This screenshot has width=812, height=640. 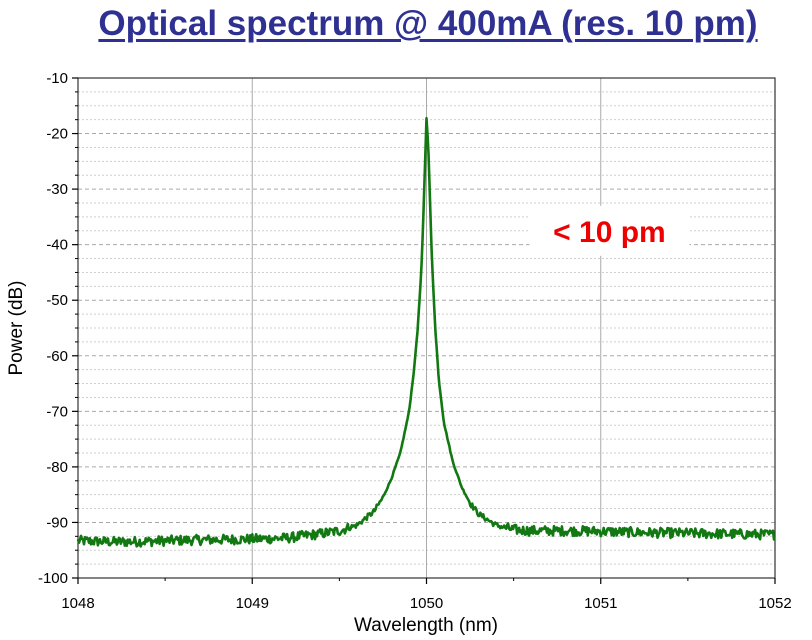 What do you see at coordinates (77, 603) in the screenshot?
I see `x-tick-label: 1048` at bounding box center [77, 603].